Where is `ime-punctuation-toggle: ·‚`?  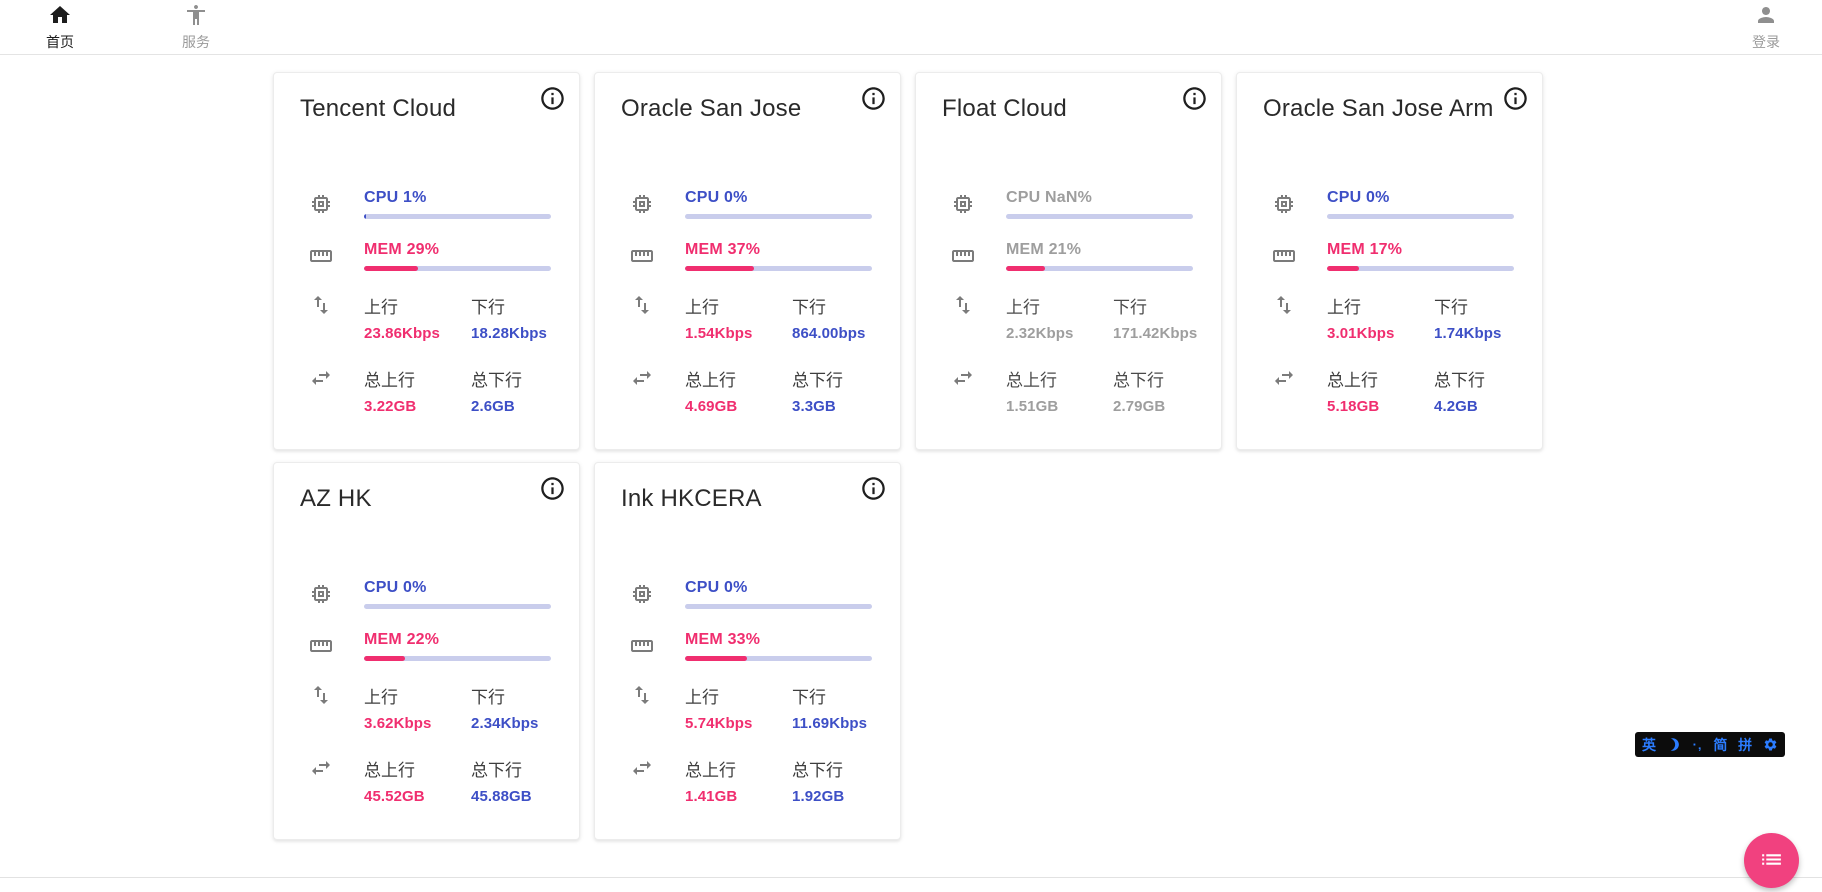 ime-punctuation-toggle: ·‚ is located at coordinates (1697, 744).